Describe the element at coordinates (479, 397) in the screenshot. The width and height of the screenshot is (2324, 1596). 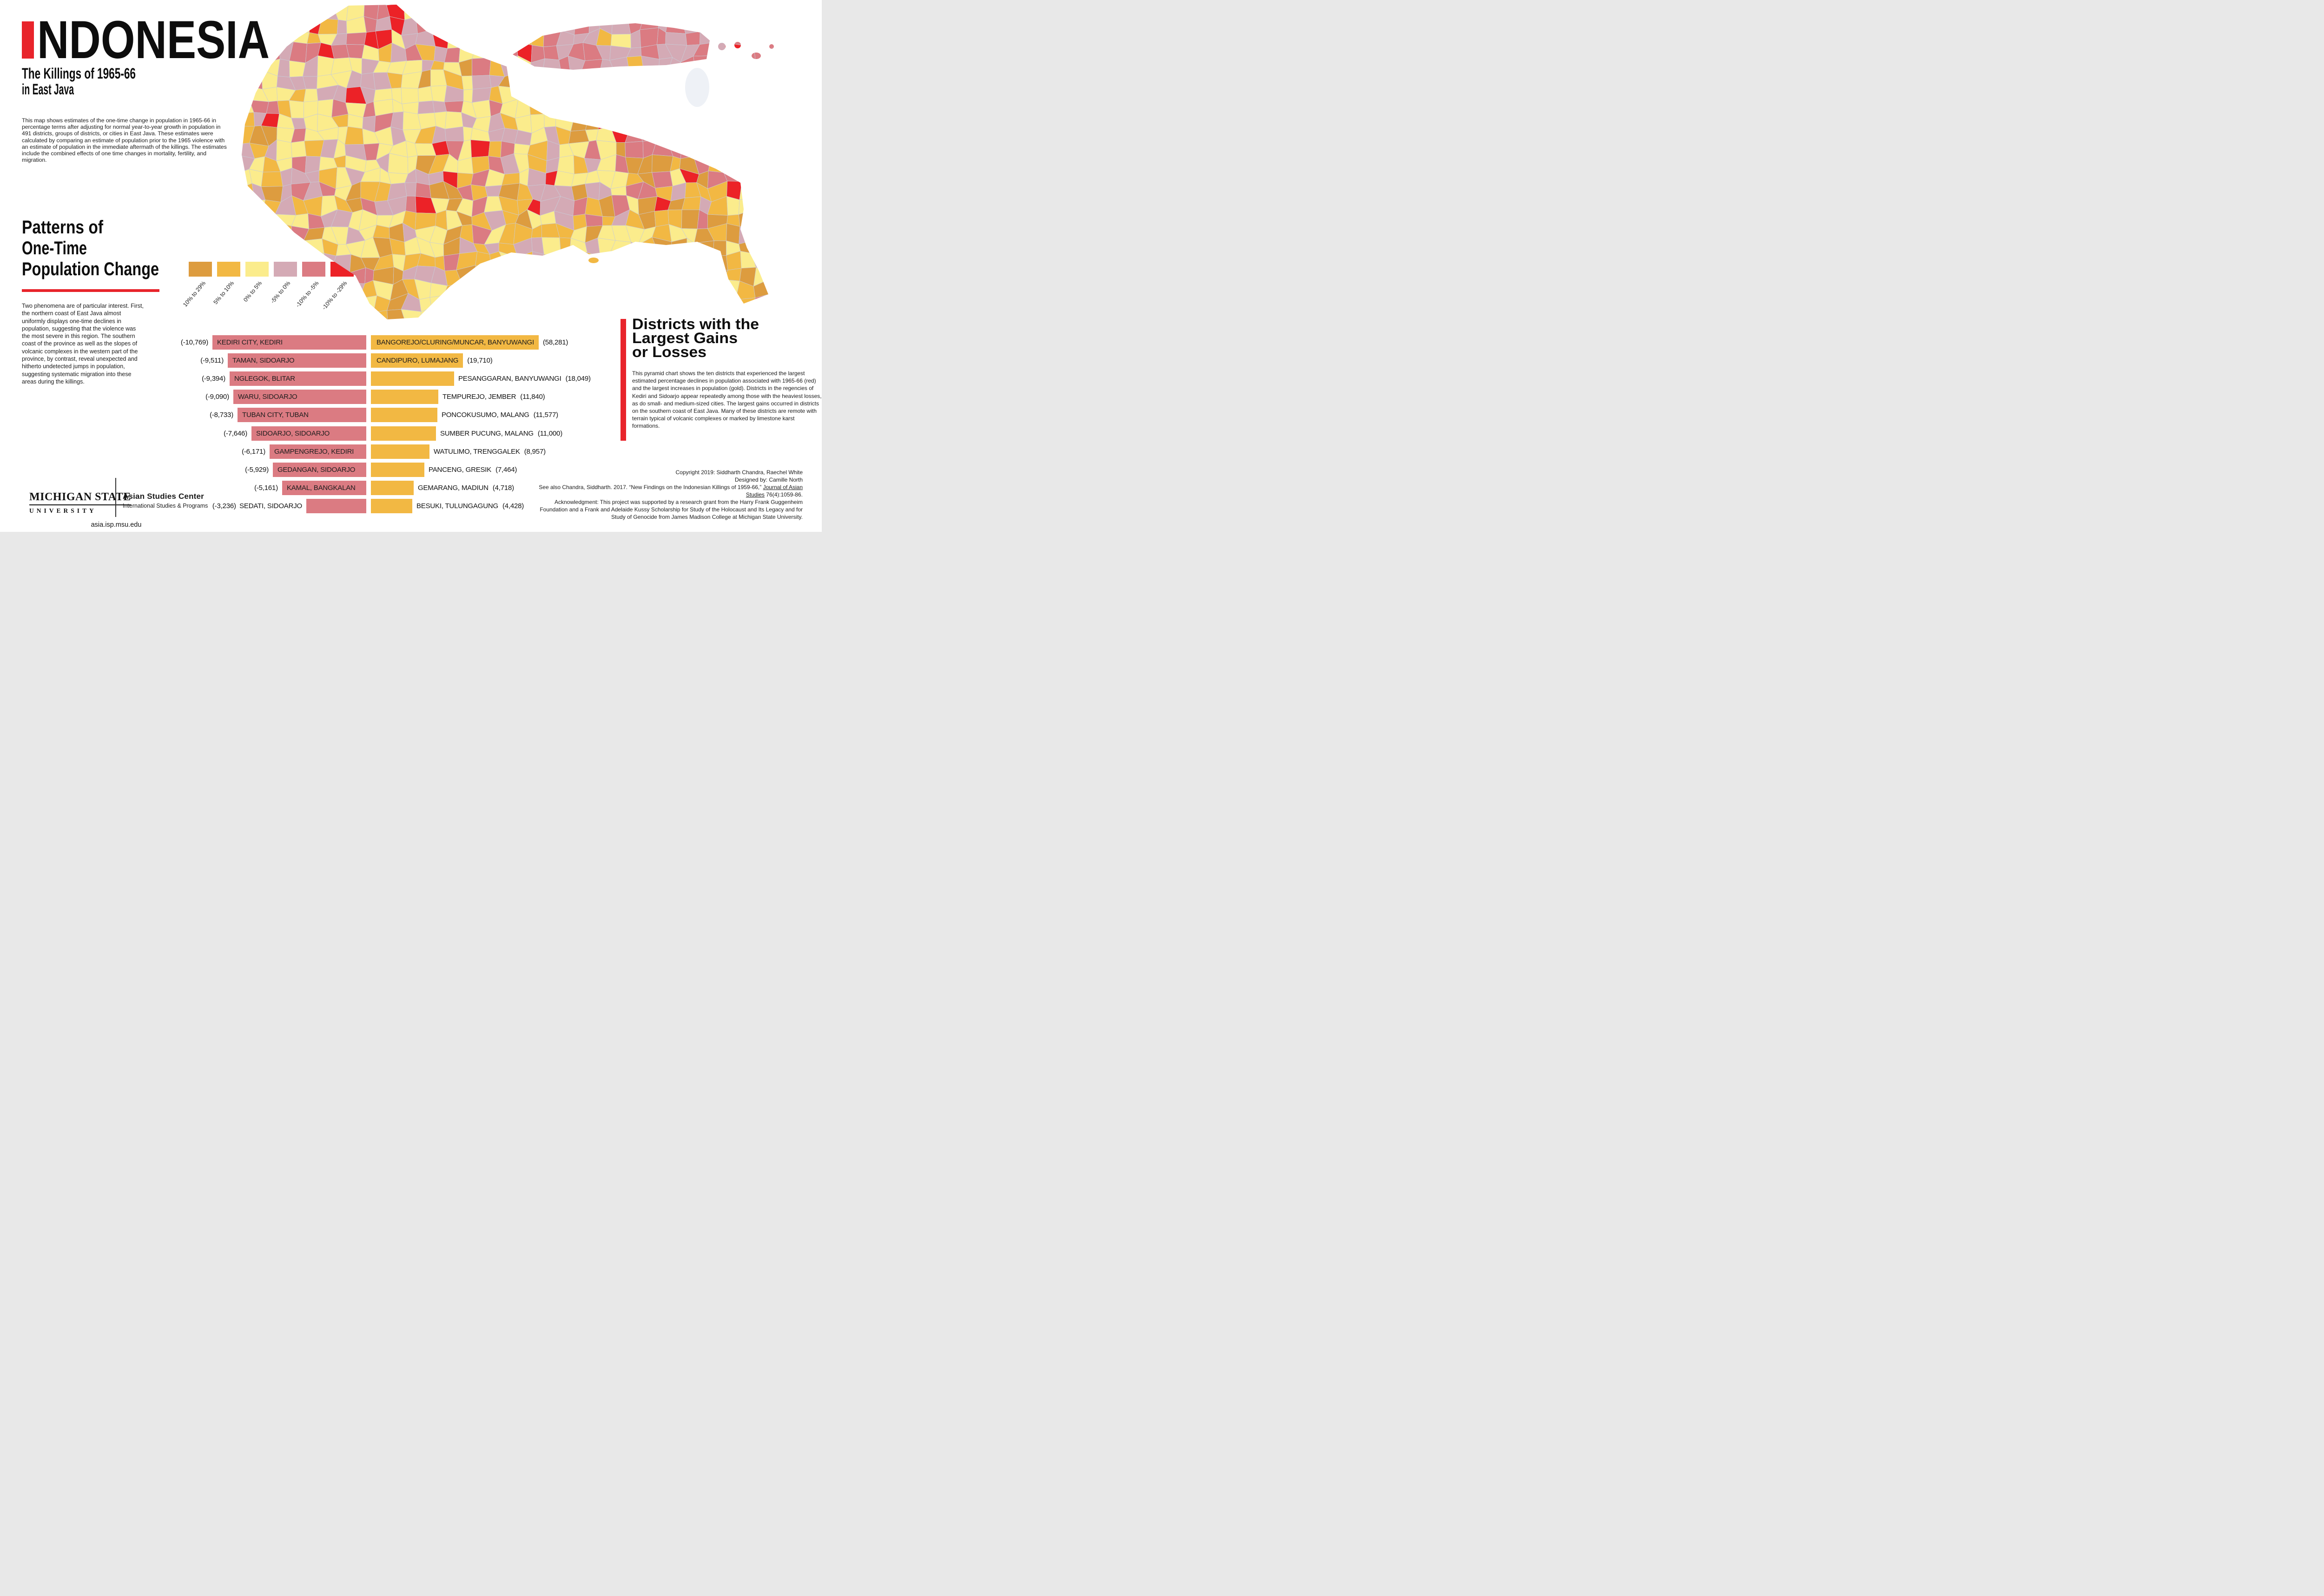
I see `gain-label: TEMPUREJO, JEMBER` at that location.